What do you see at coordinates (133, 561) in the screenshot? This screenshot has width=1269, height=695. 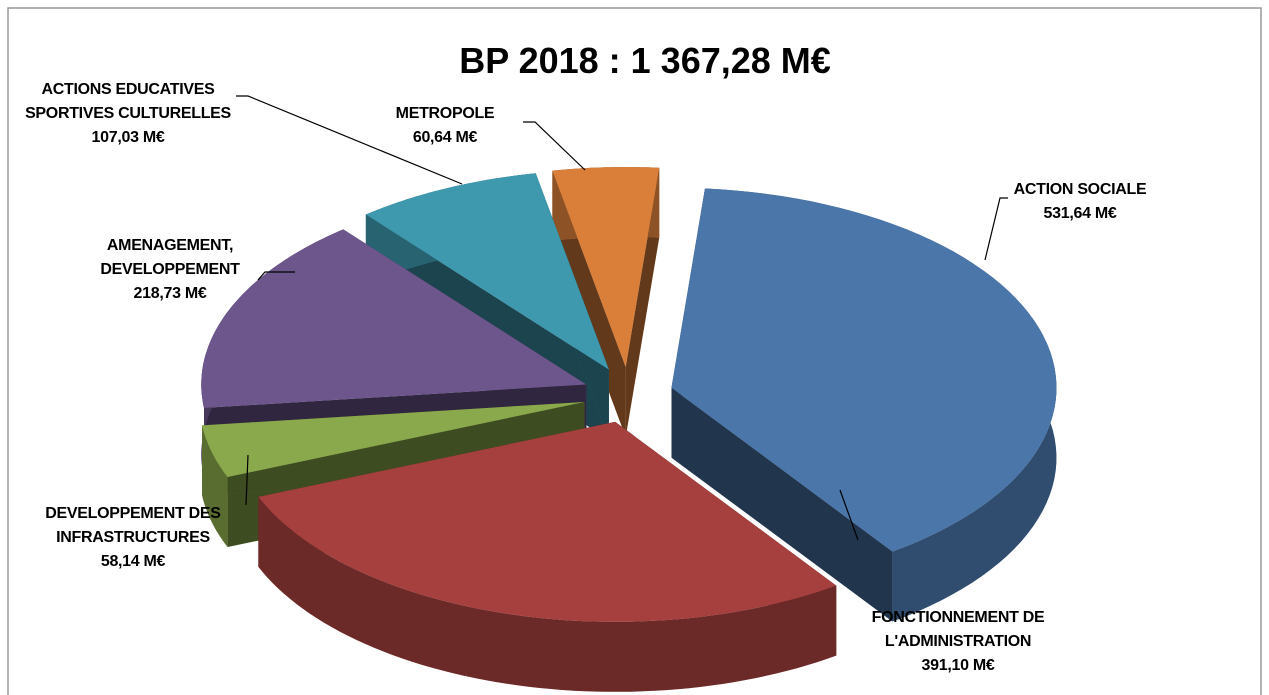 I see `value-label: 58,14 M€` at bounding box center [133, 561].